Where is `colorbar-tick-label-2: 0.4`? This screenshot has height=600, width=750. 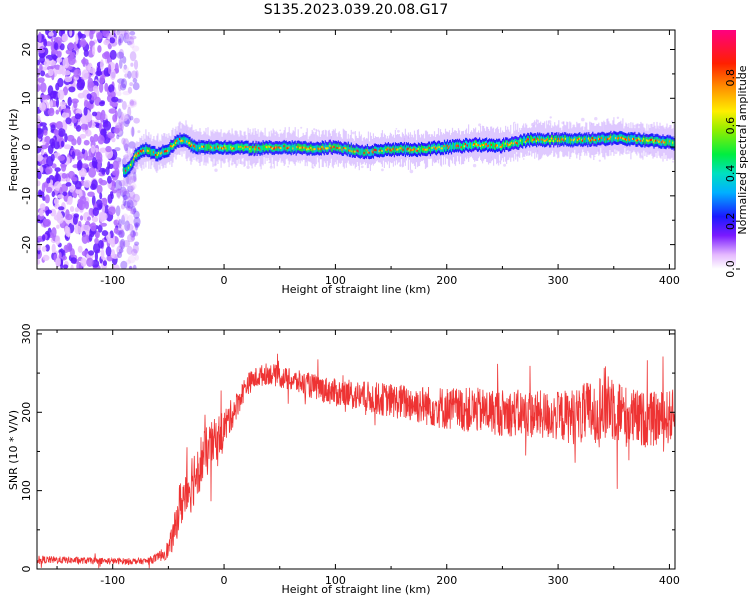
colorbar-tick-label-2: 0.4 is located at coordinates (730, 174).